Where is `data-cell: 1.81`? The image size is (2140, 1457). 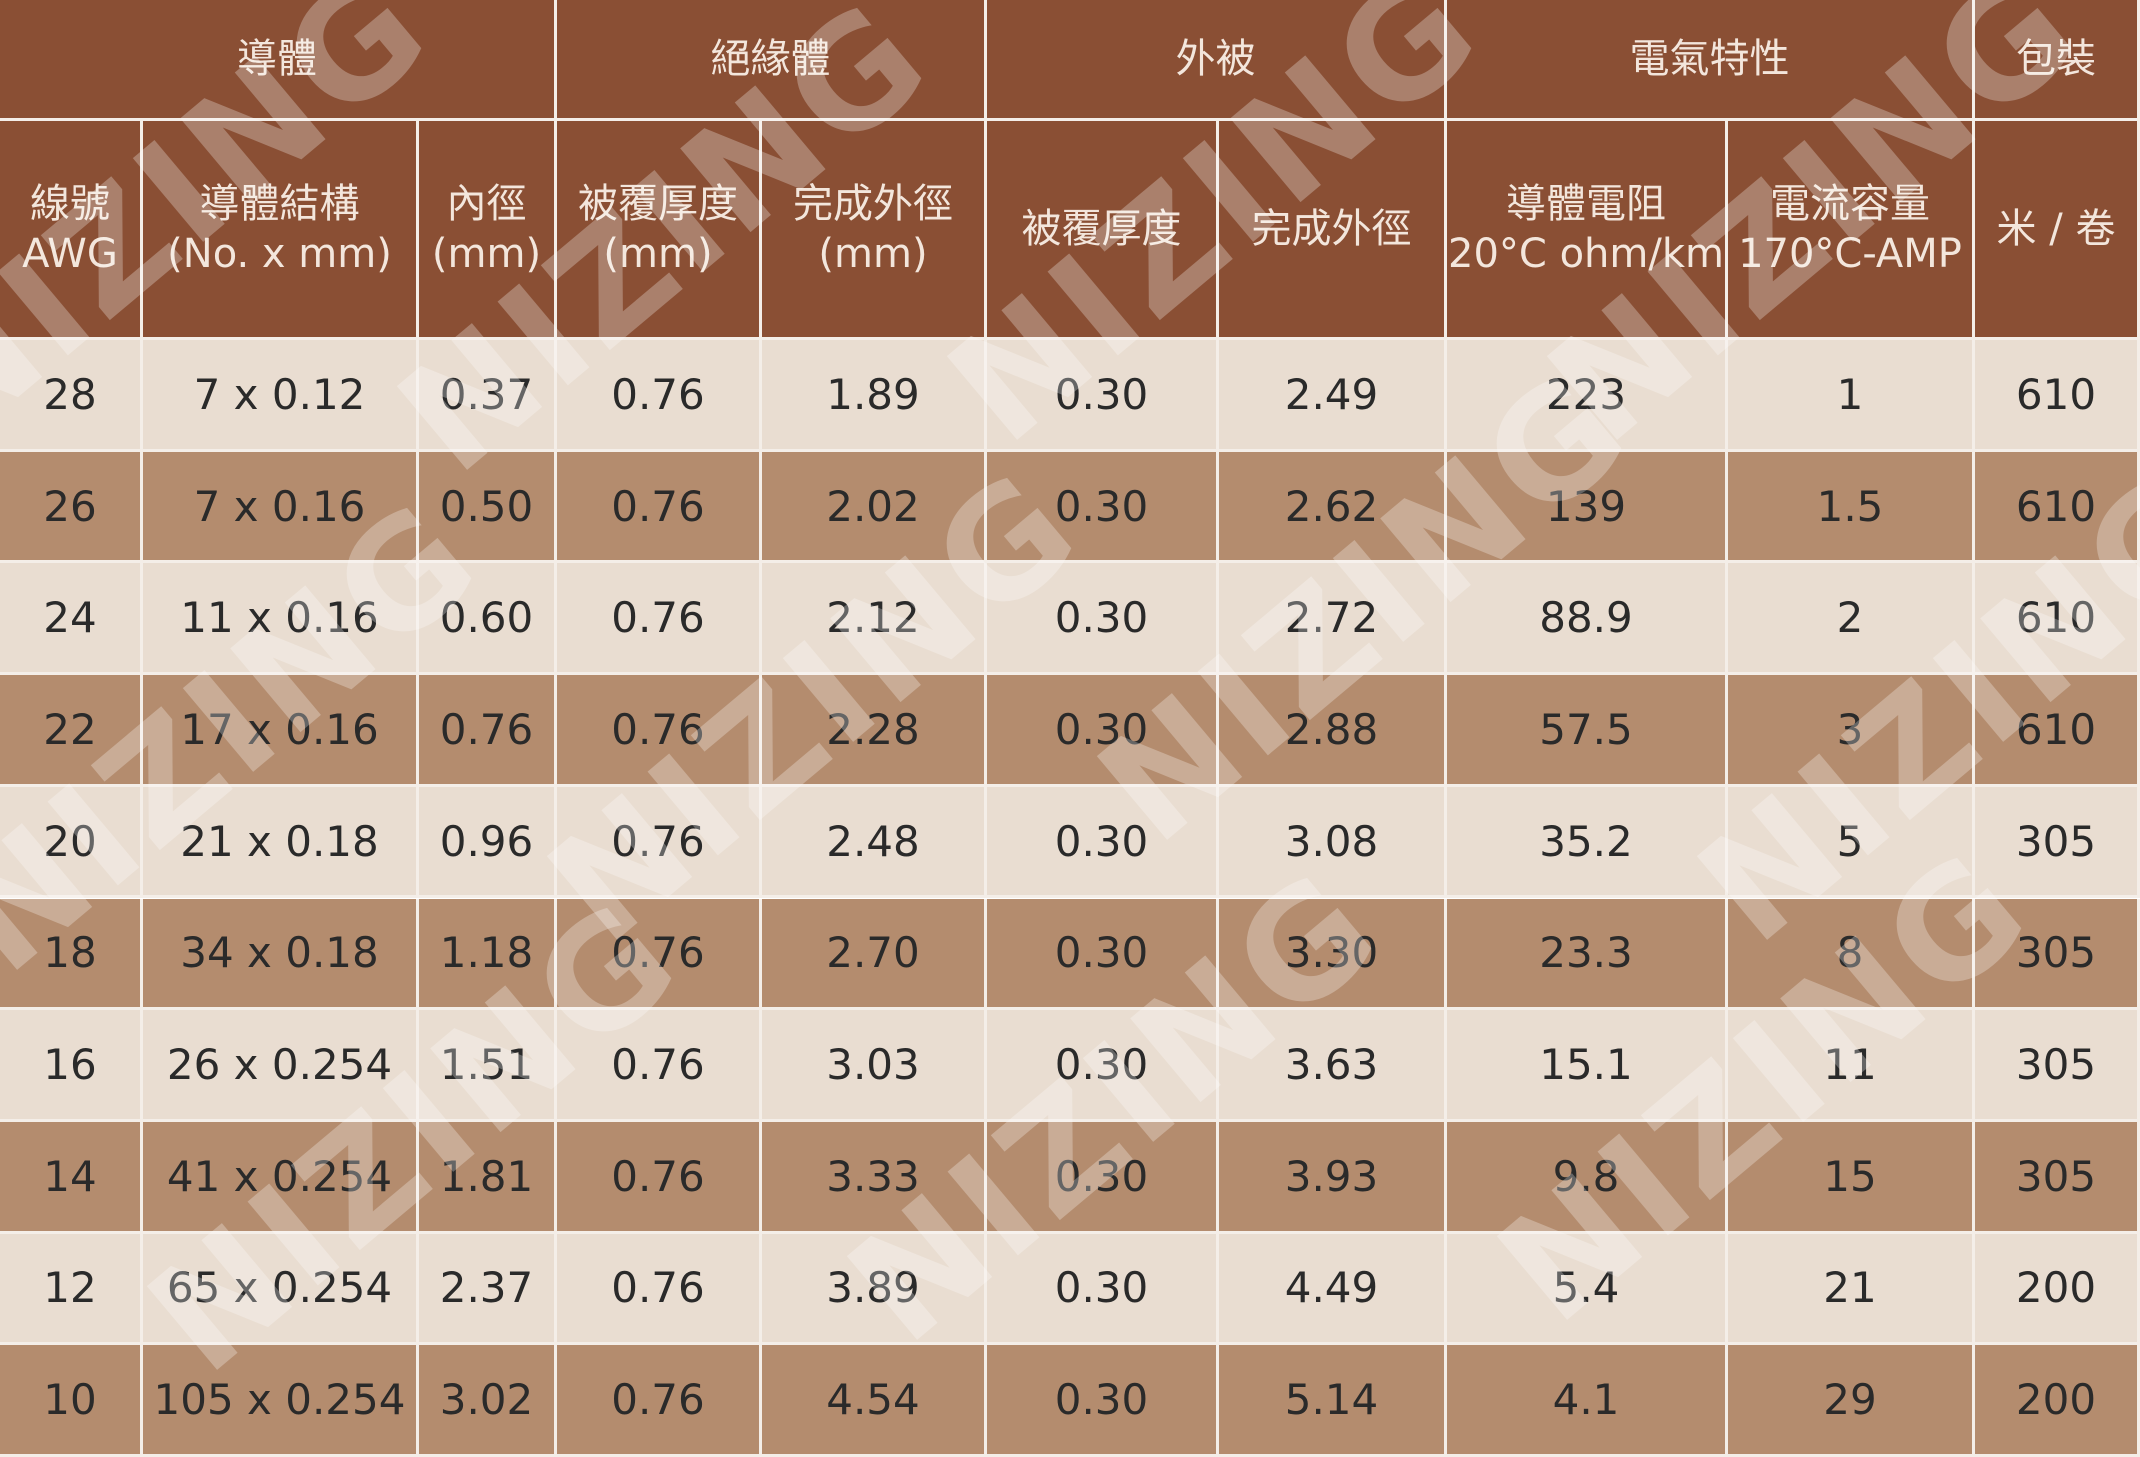 data-cell: 1.81 is located at coordinates (488, 1177).